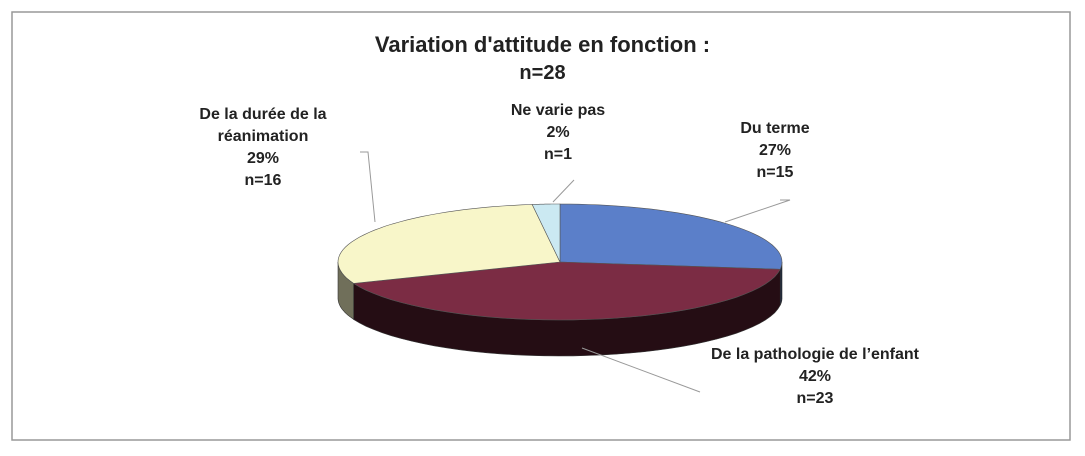 Image resolution: width=1085 pixels, height=456 pixels. Describe the element at coordinates (542, 44) in the screenshot. I see `chart-title: Variation d'attitude en fonction :` at that location.